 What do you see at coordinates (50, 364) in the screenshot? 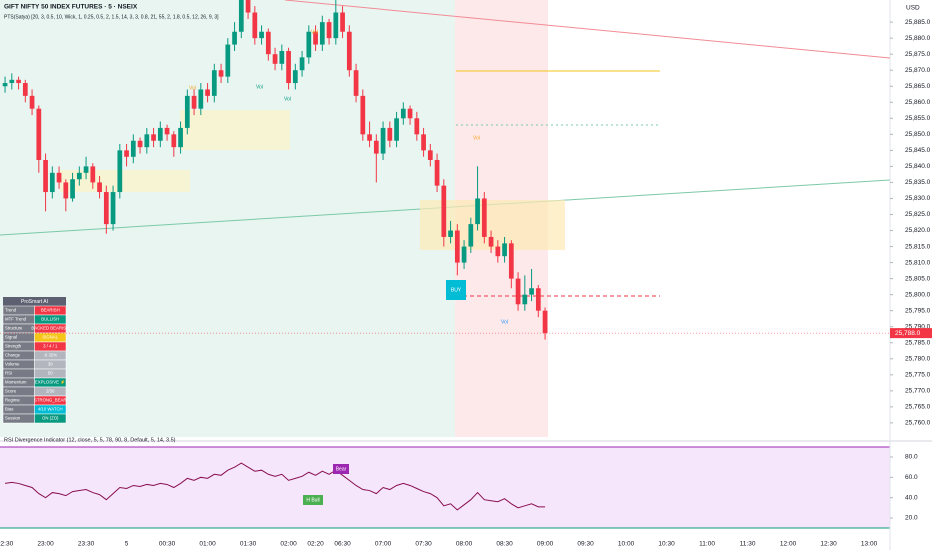
I see `table-value: 39` at bounding box center [50, 364].